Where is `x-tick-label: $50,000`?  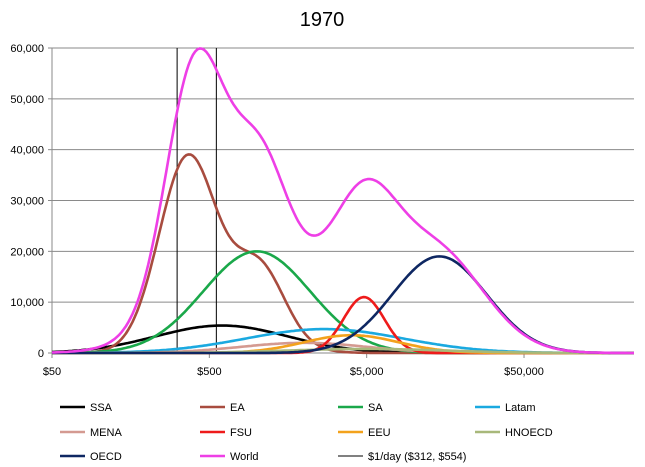
x-tick-label: $50,000 is located at coordinates (524, 372).